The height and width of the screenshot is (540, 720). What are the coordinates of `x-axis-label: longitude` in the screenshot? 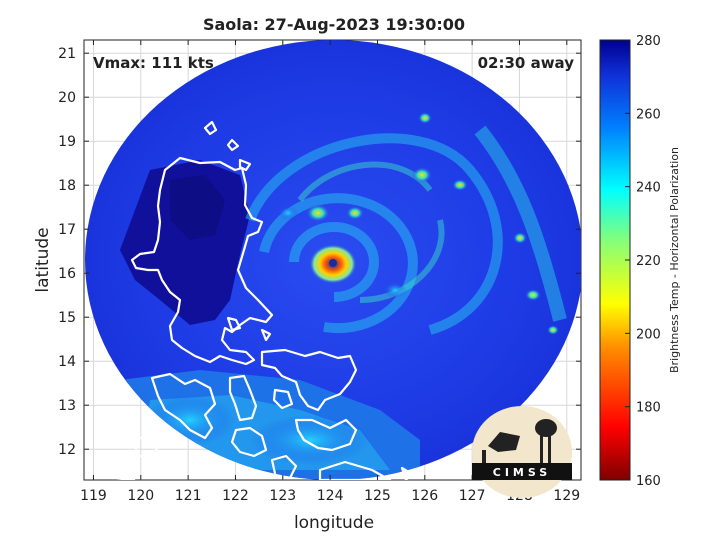 It's located at (334, 523).